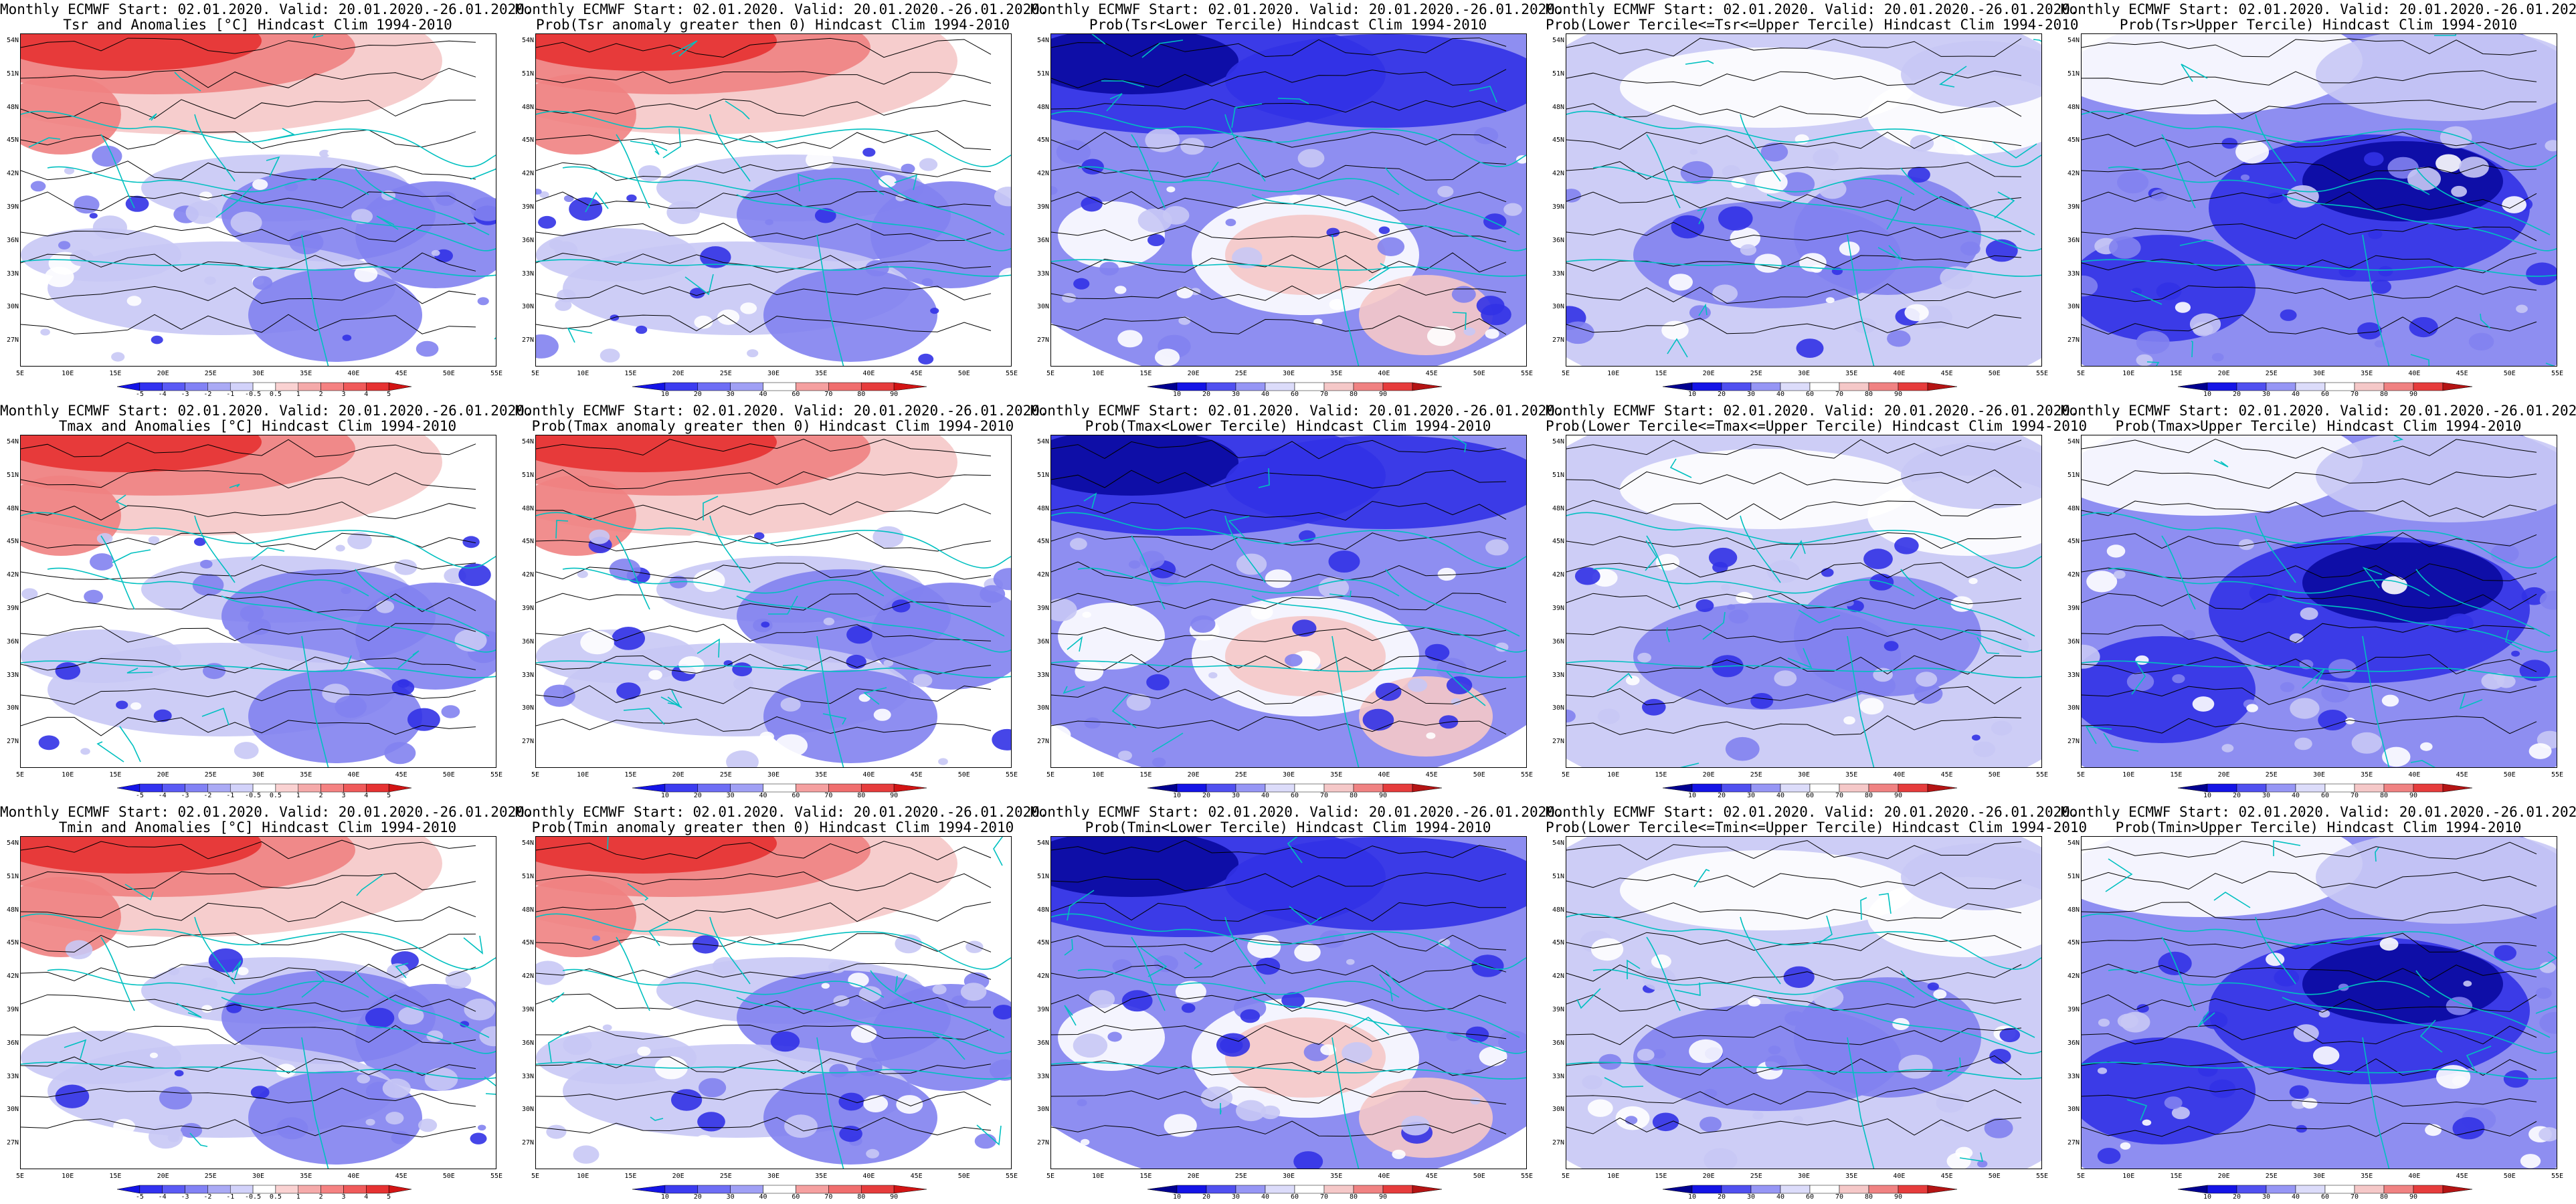 This screenshot has width=2576, height=1204. I want to click on longitude-label: 15E, so click(115, 1176).